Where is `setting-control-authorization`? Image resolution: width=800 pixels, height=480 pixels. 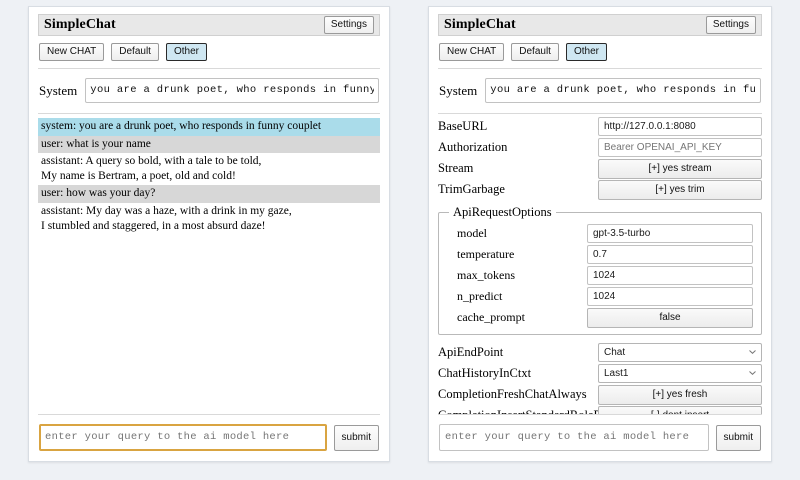
setting-control-authorization is located at coordinates (680, 147).